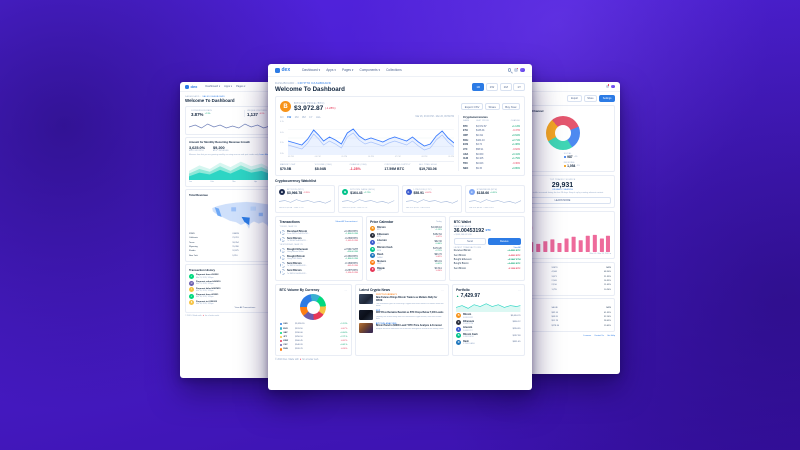  What do you see at coordinates (562, 243) in the screenshot?
I see `sessions-bar-chart` at bounding box center [562, 243].